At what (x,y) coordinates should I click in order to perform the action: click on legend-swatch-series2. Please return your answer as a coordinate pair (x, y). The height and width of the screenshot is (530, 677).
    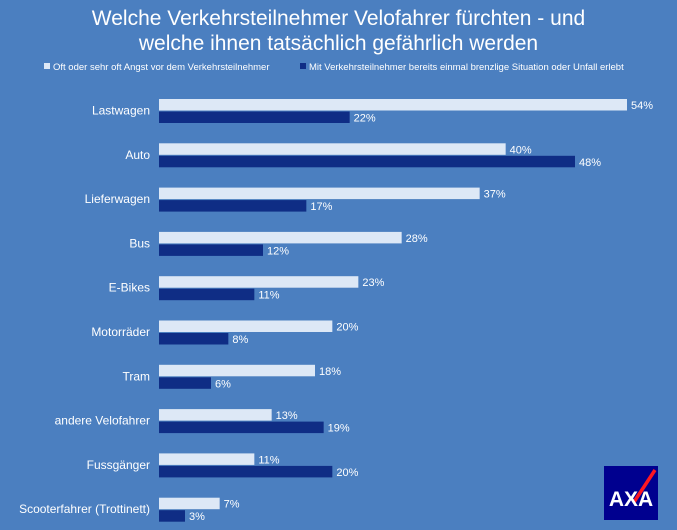
    Looking at the image, I should click on (303, 66).